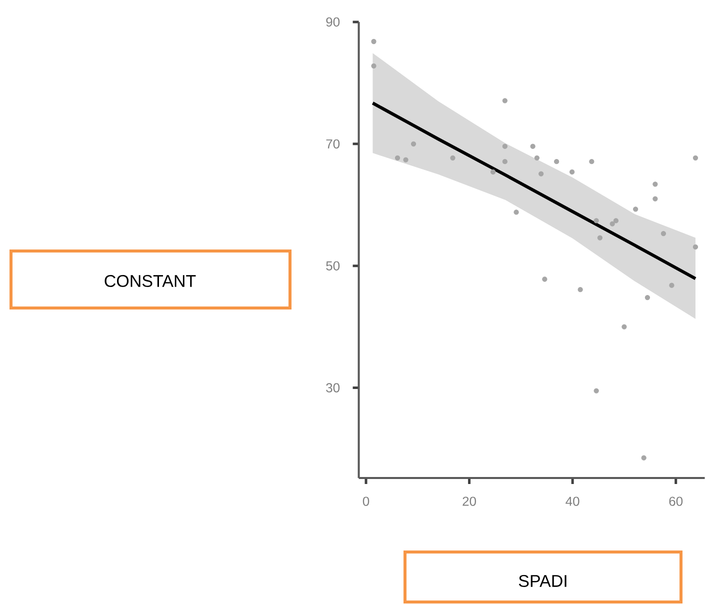 The width and height of the screenshot is (712, 605). What do you see at coordinates (573, 501) in the screenshot?
I see `x-tick-label: 40` at bounding box center [573, 501].